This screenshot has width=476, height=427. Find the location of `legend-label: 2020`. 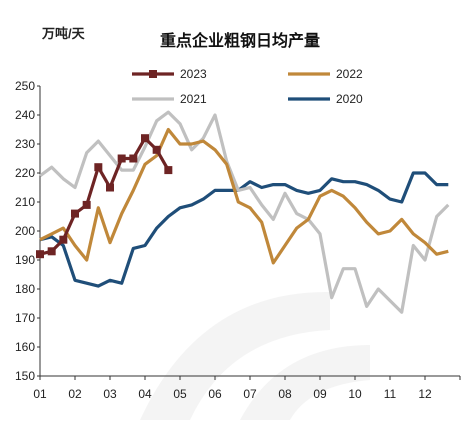

legend-label: 2020 is located at coordinates (349, 99).